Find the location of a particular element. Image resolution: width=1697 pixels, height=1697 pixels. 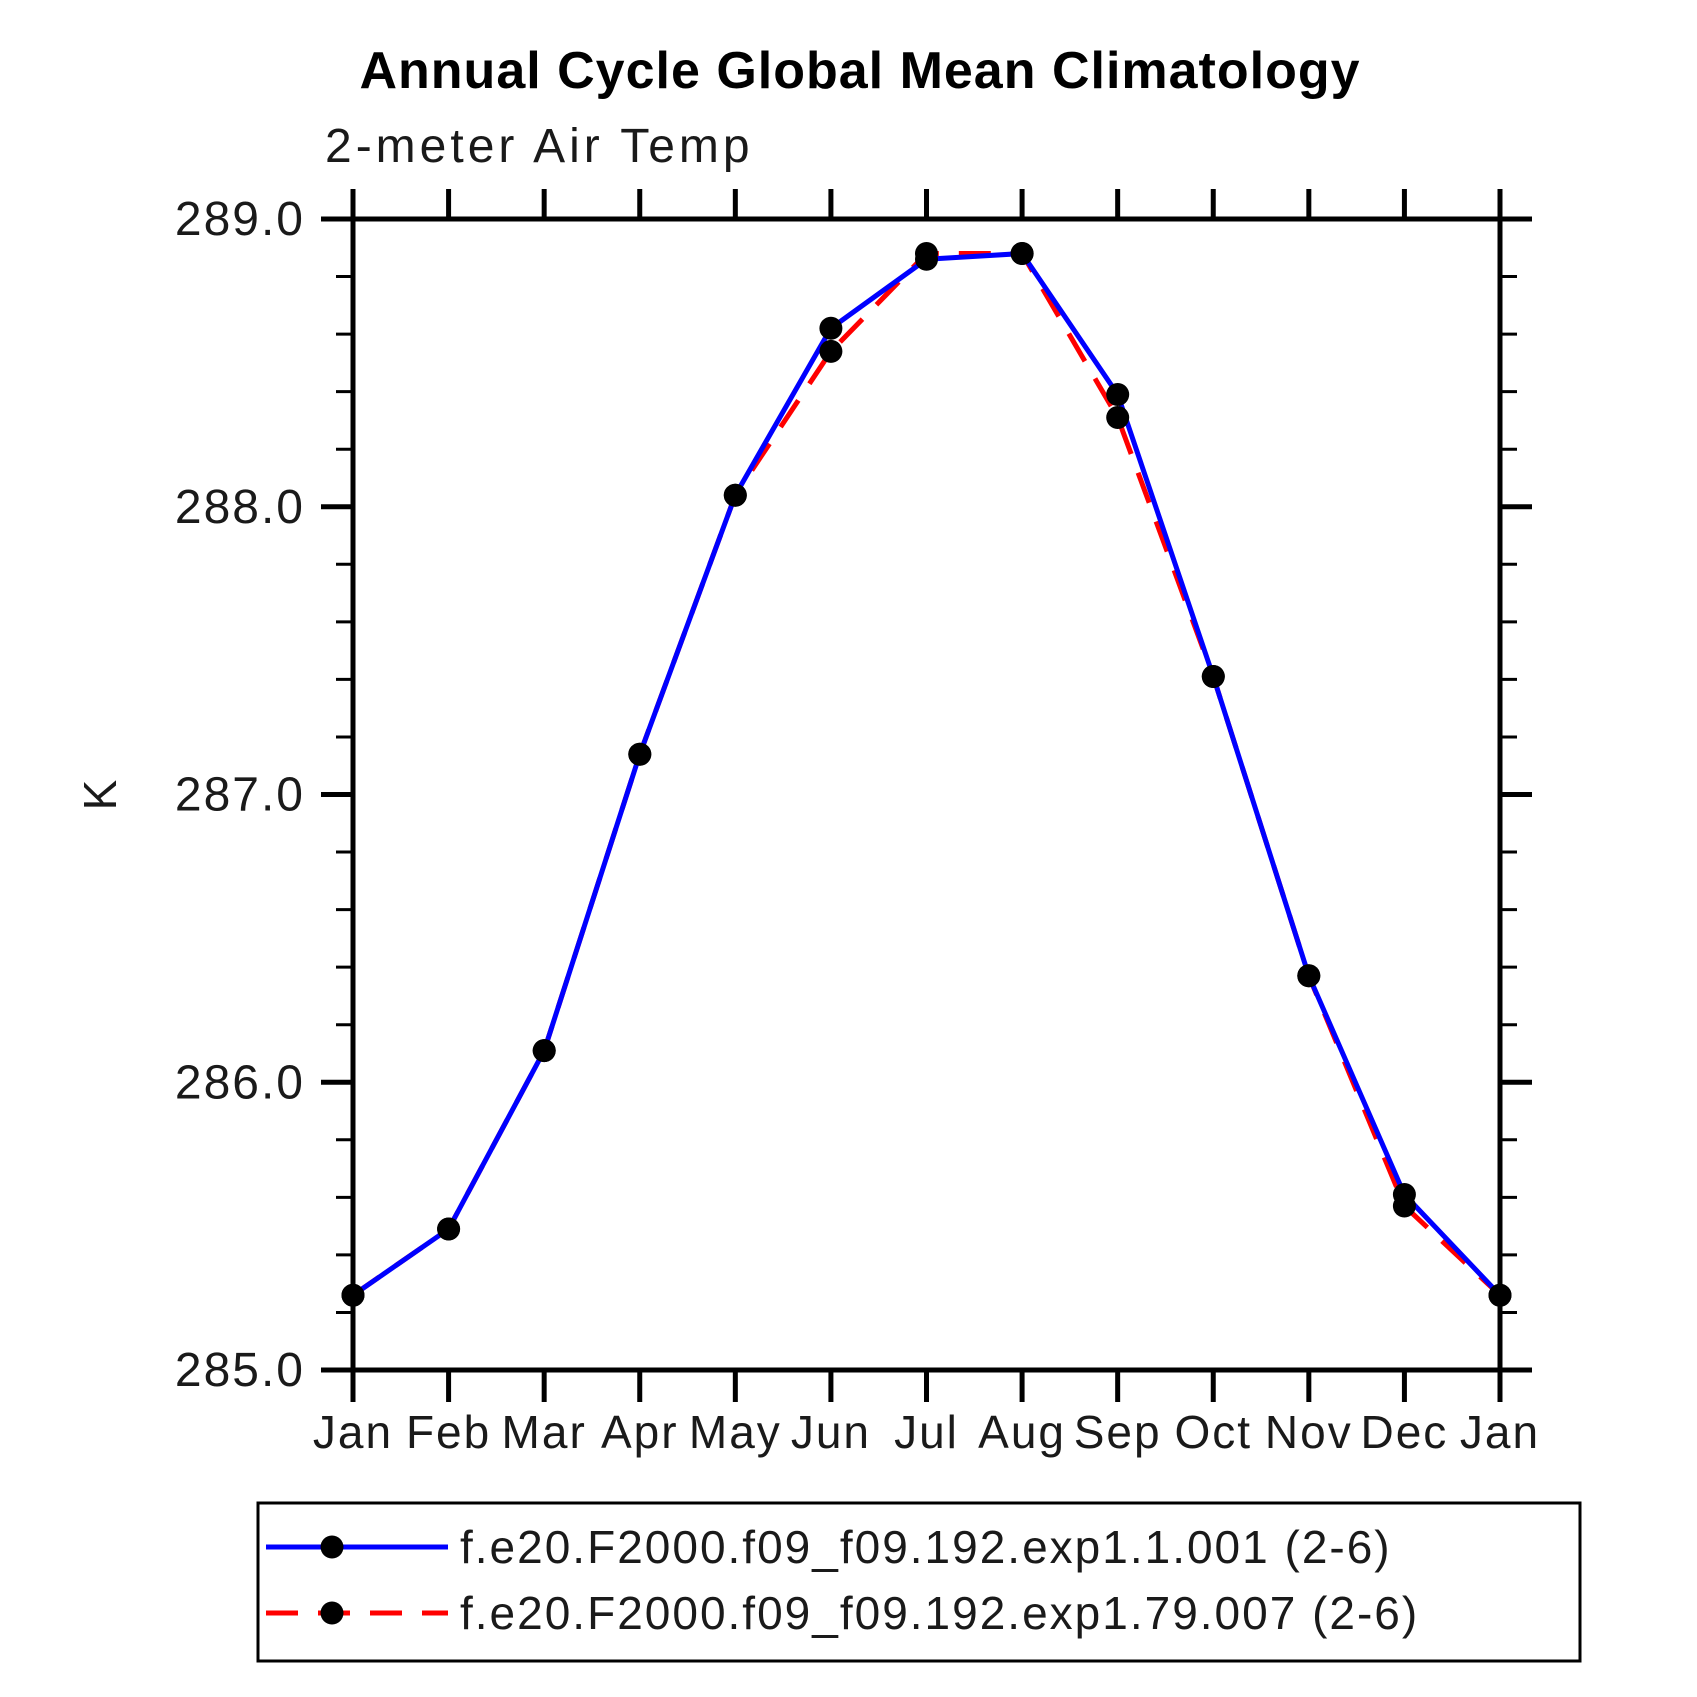

y-tick-label: 287.0 is located at coordinates (240, 795).